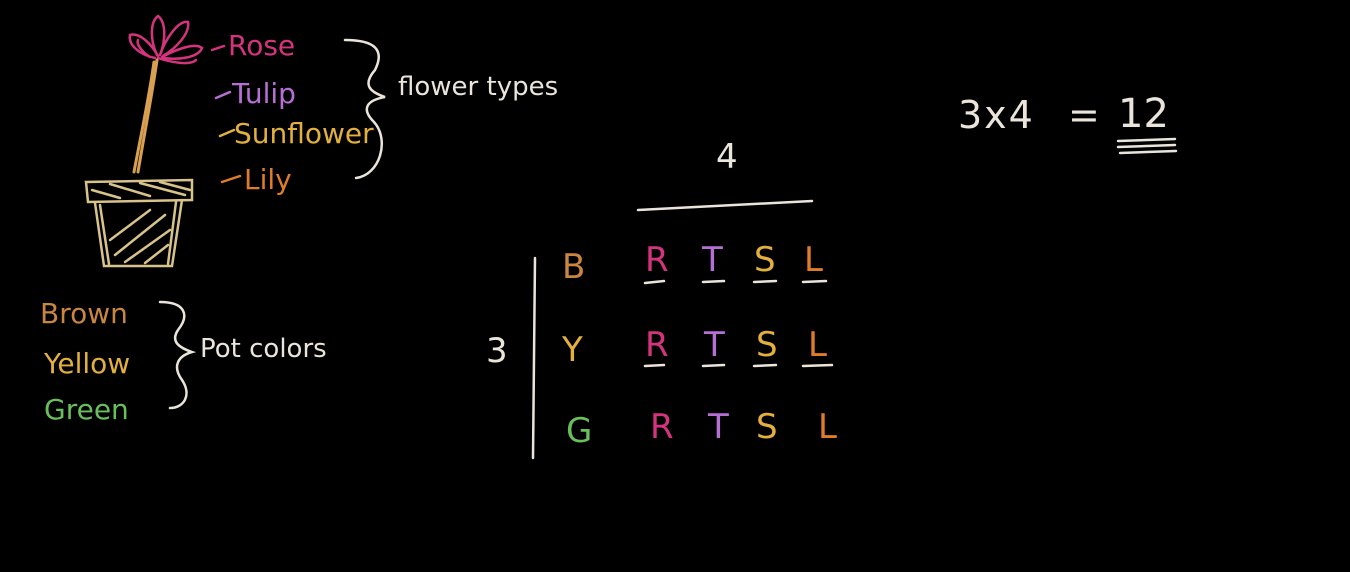  I want to click on cell-underlines, so click(738, 323).